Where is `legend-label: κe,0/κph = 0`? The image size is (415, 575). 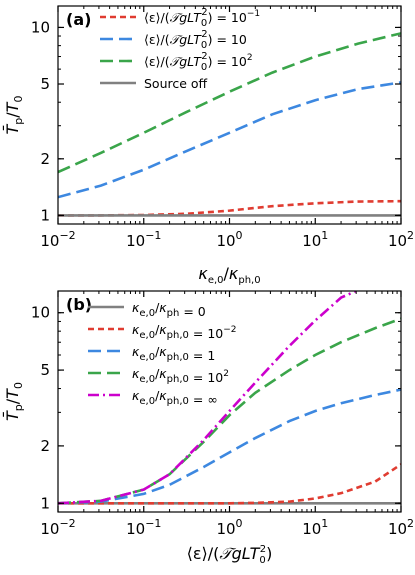
legend-label: κe,0/κph = 0 is located at coordinates (169, 309).